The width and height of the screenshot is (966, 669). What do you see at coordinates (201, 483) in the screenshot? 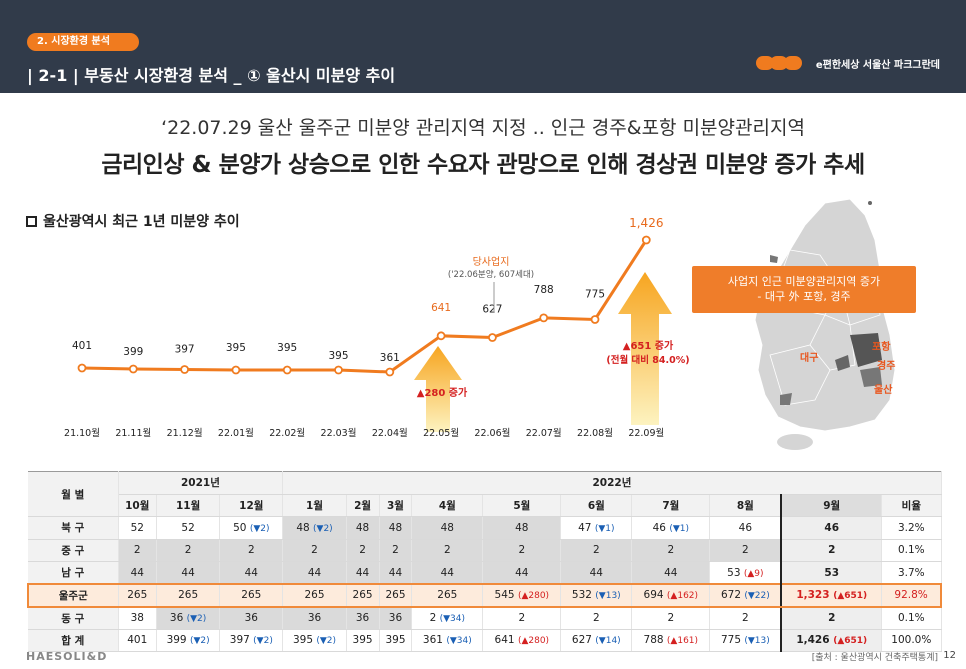
I see `year-2021-header: 2021년` at bounding box center [201, 483].